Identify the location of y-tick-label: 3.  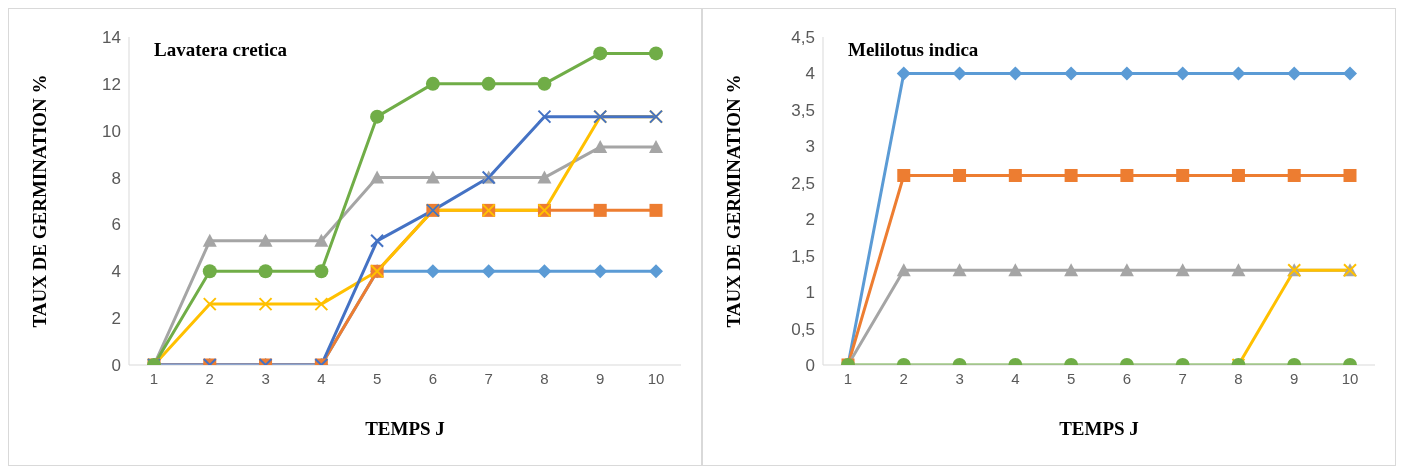
(810, 147).